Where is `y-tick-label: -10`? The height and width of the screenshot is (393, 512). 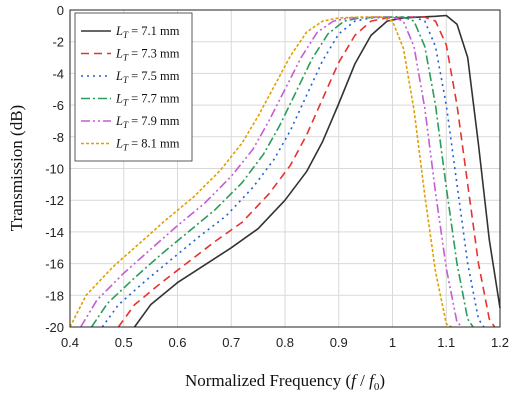
y-tick-label: -10 is located at coordinates (54, 169).